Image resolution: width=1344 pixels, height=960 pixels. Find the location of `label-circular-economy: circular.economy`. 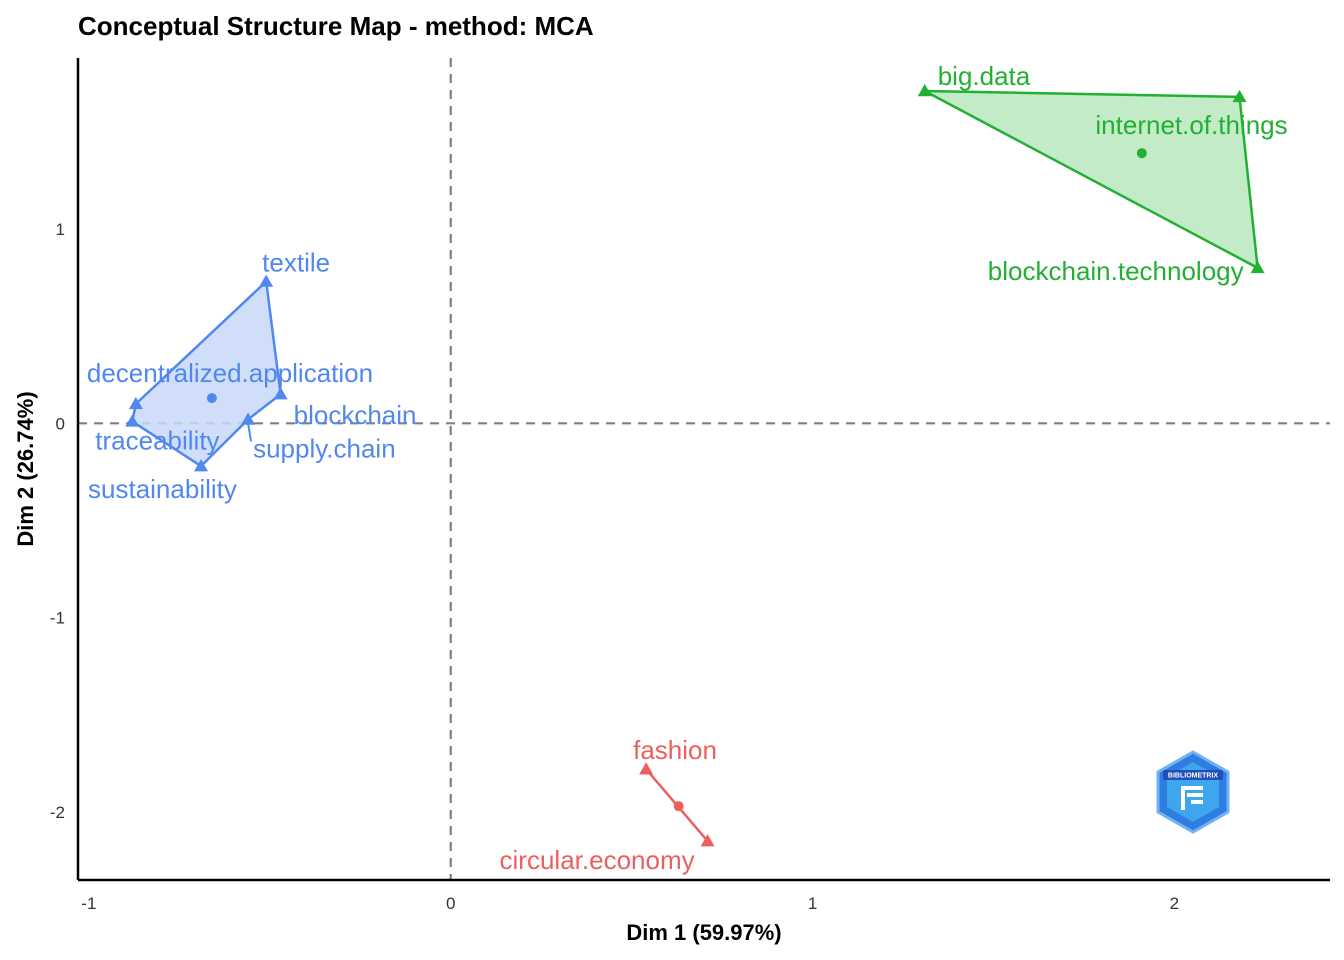

label-circular-economy: circular.economy is located at coordinates (597, 860).